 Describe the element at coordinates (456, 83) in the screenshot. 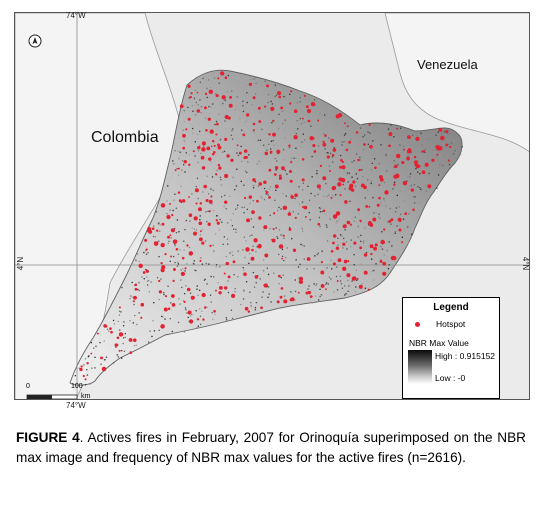

I see `venezuela-region` at that location.